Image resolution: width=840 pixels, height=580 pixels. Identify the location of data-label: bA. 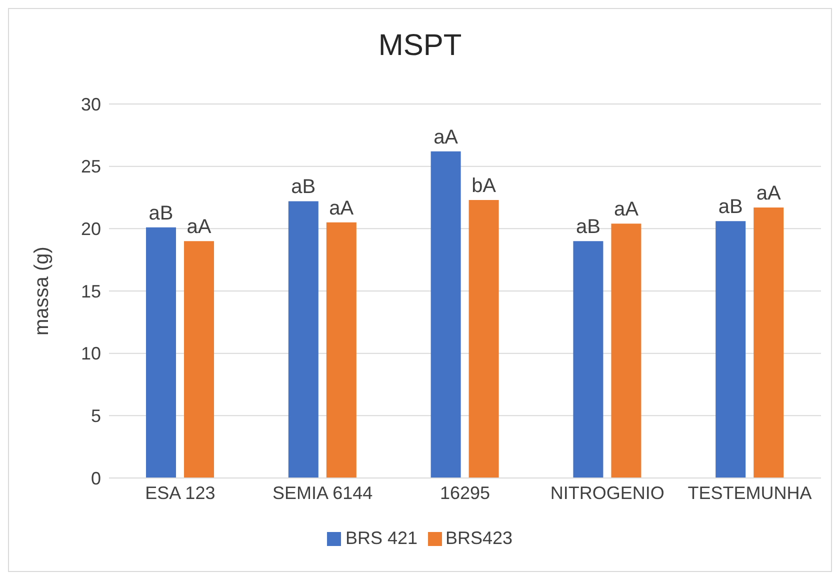
(484, 185).